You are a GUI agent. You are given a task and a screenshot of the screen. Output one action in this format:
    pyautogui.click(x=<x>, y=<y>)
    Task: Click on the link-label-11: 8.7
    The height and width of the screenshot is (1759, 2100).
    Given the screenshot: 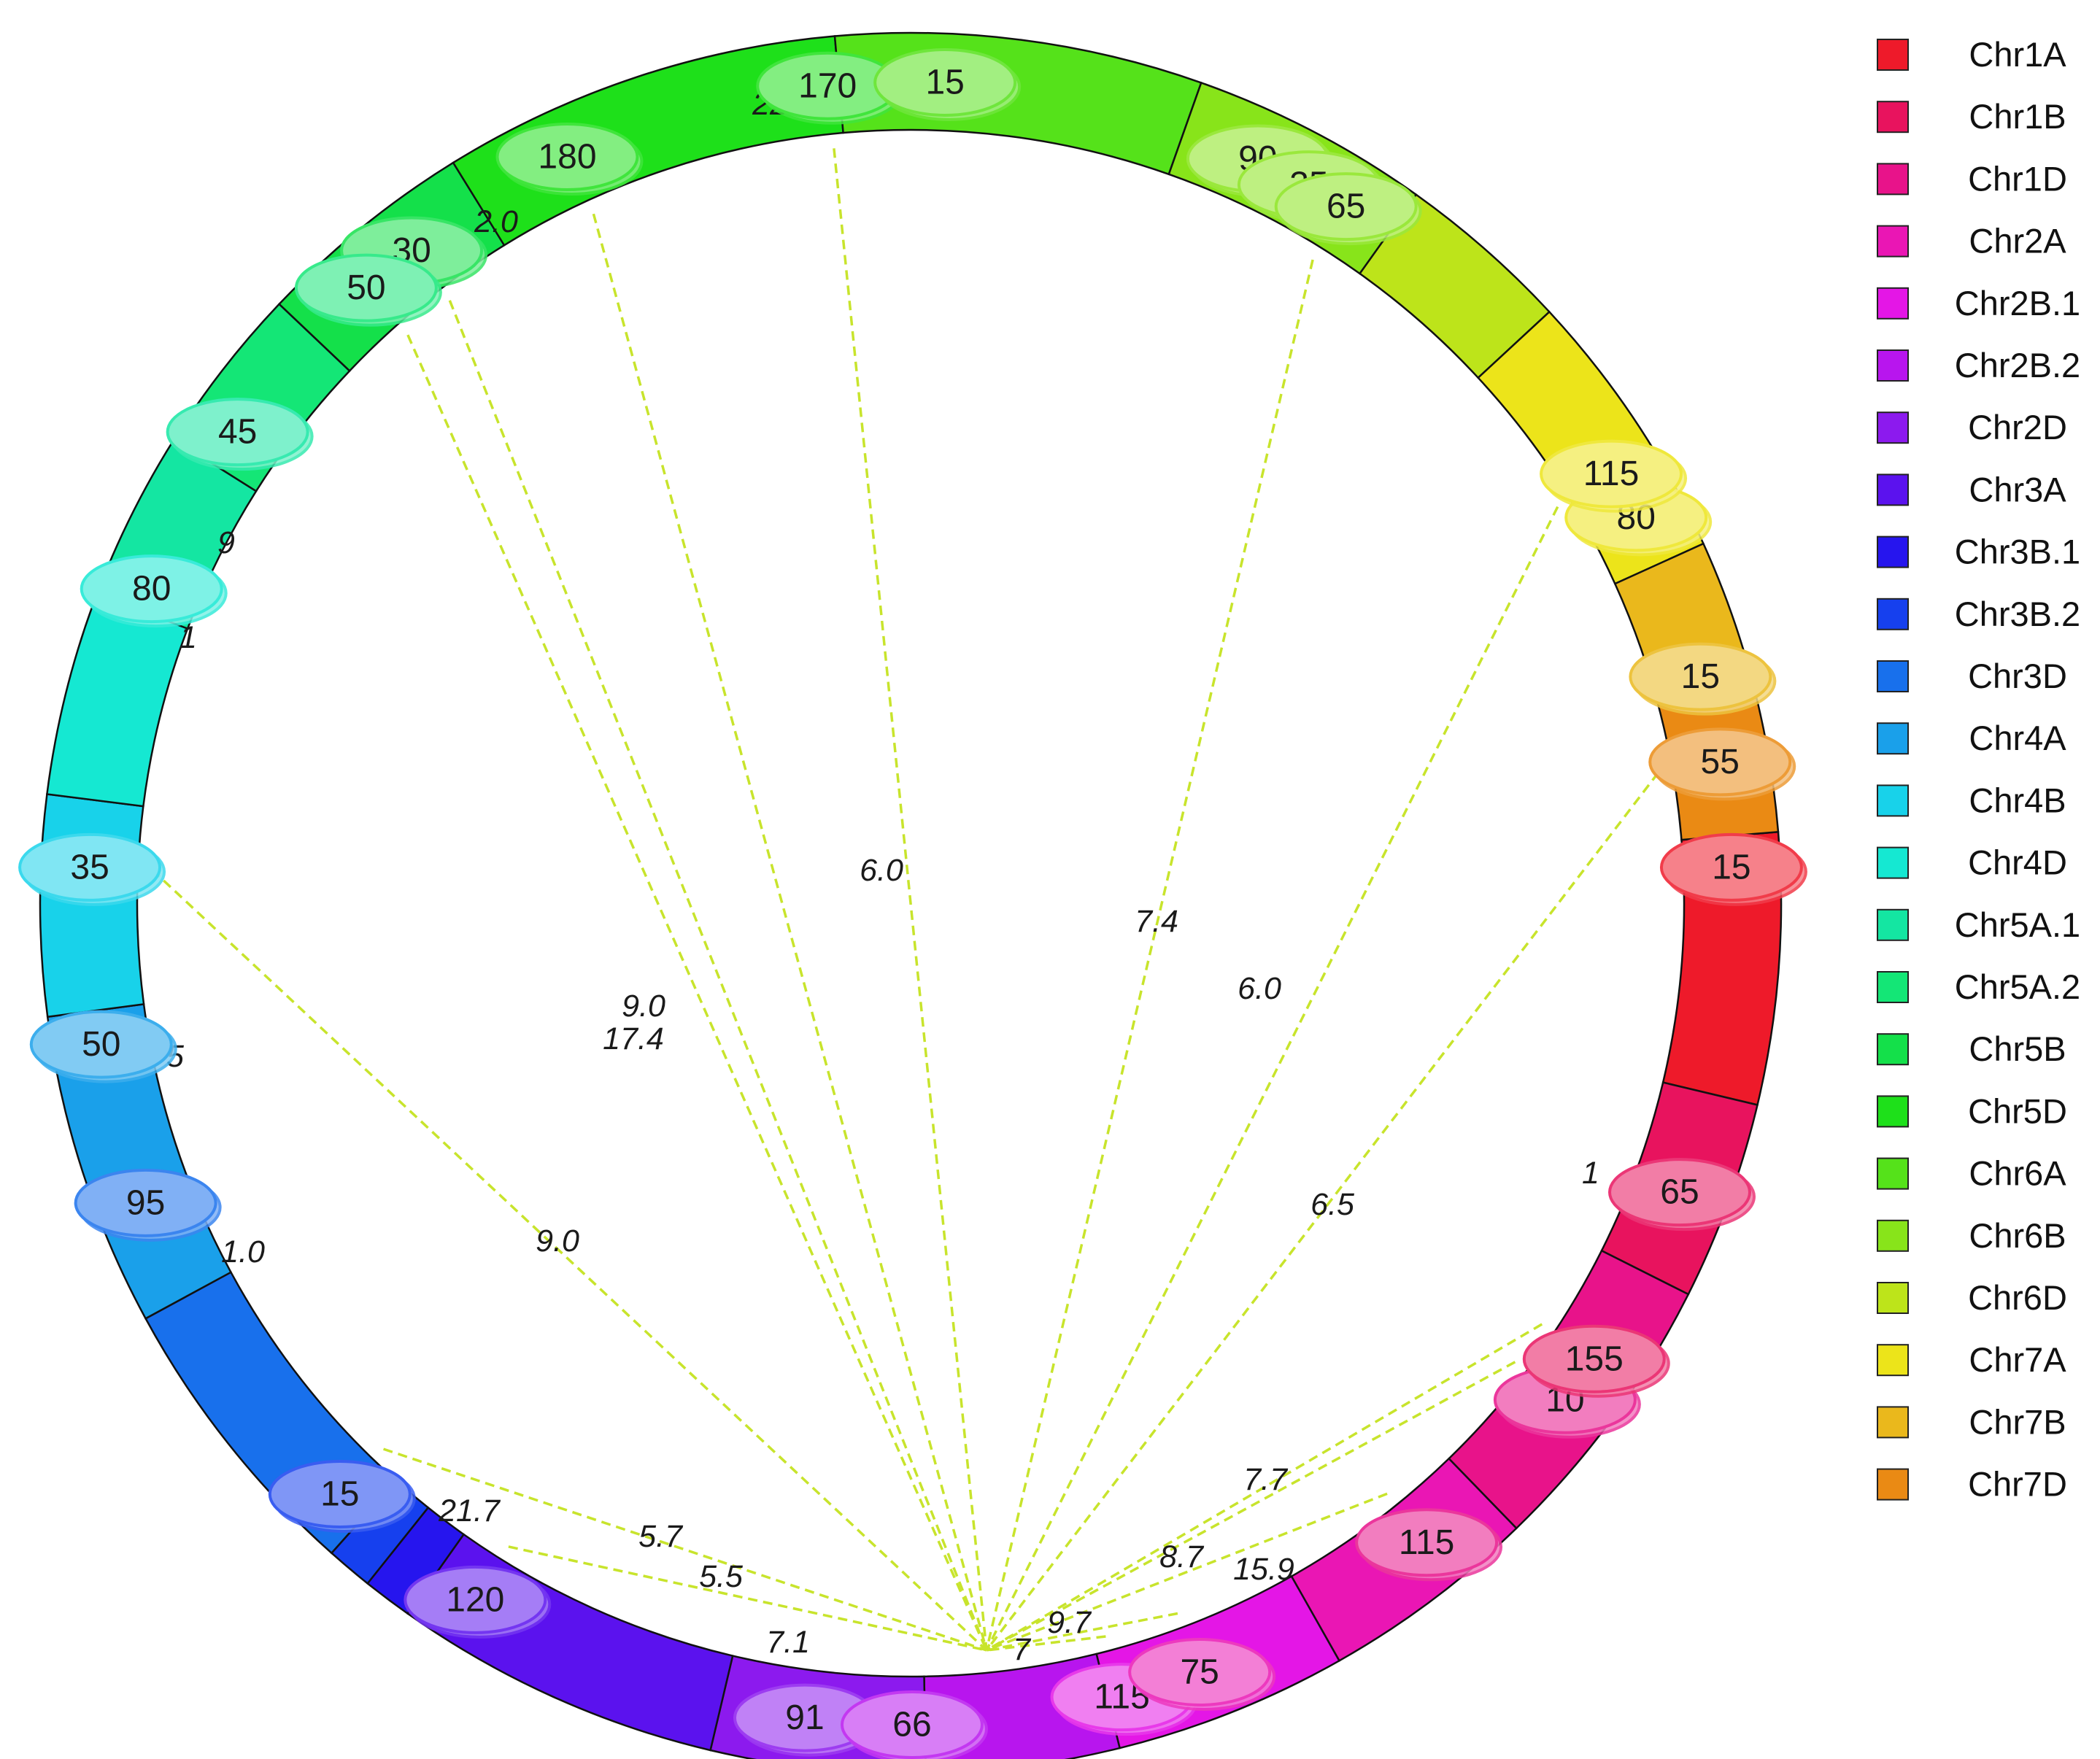 What is the action you would take?
    pyautogui.click(x=1182, y=1556)
    